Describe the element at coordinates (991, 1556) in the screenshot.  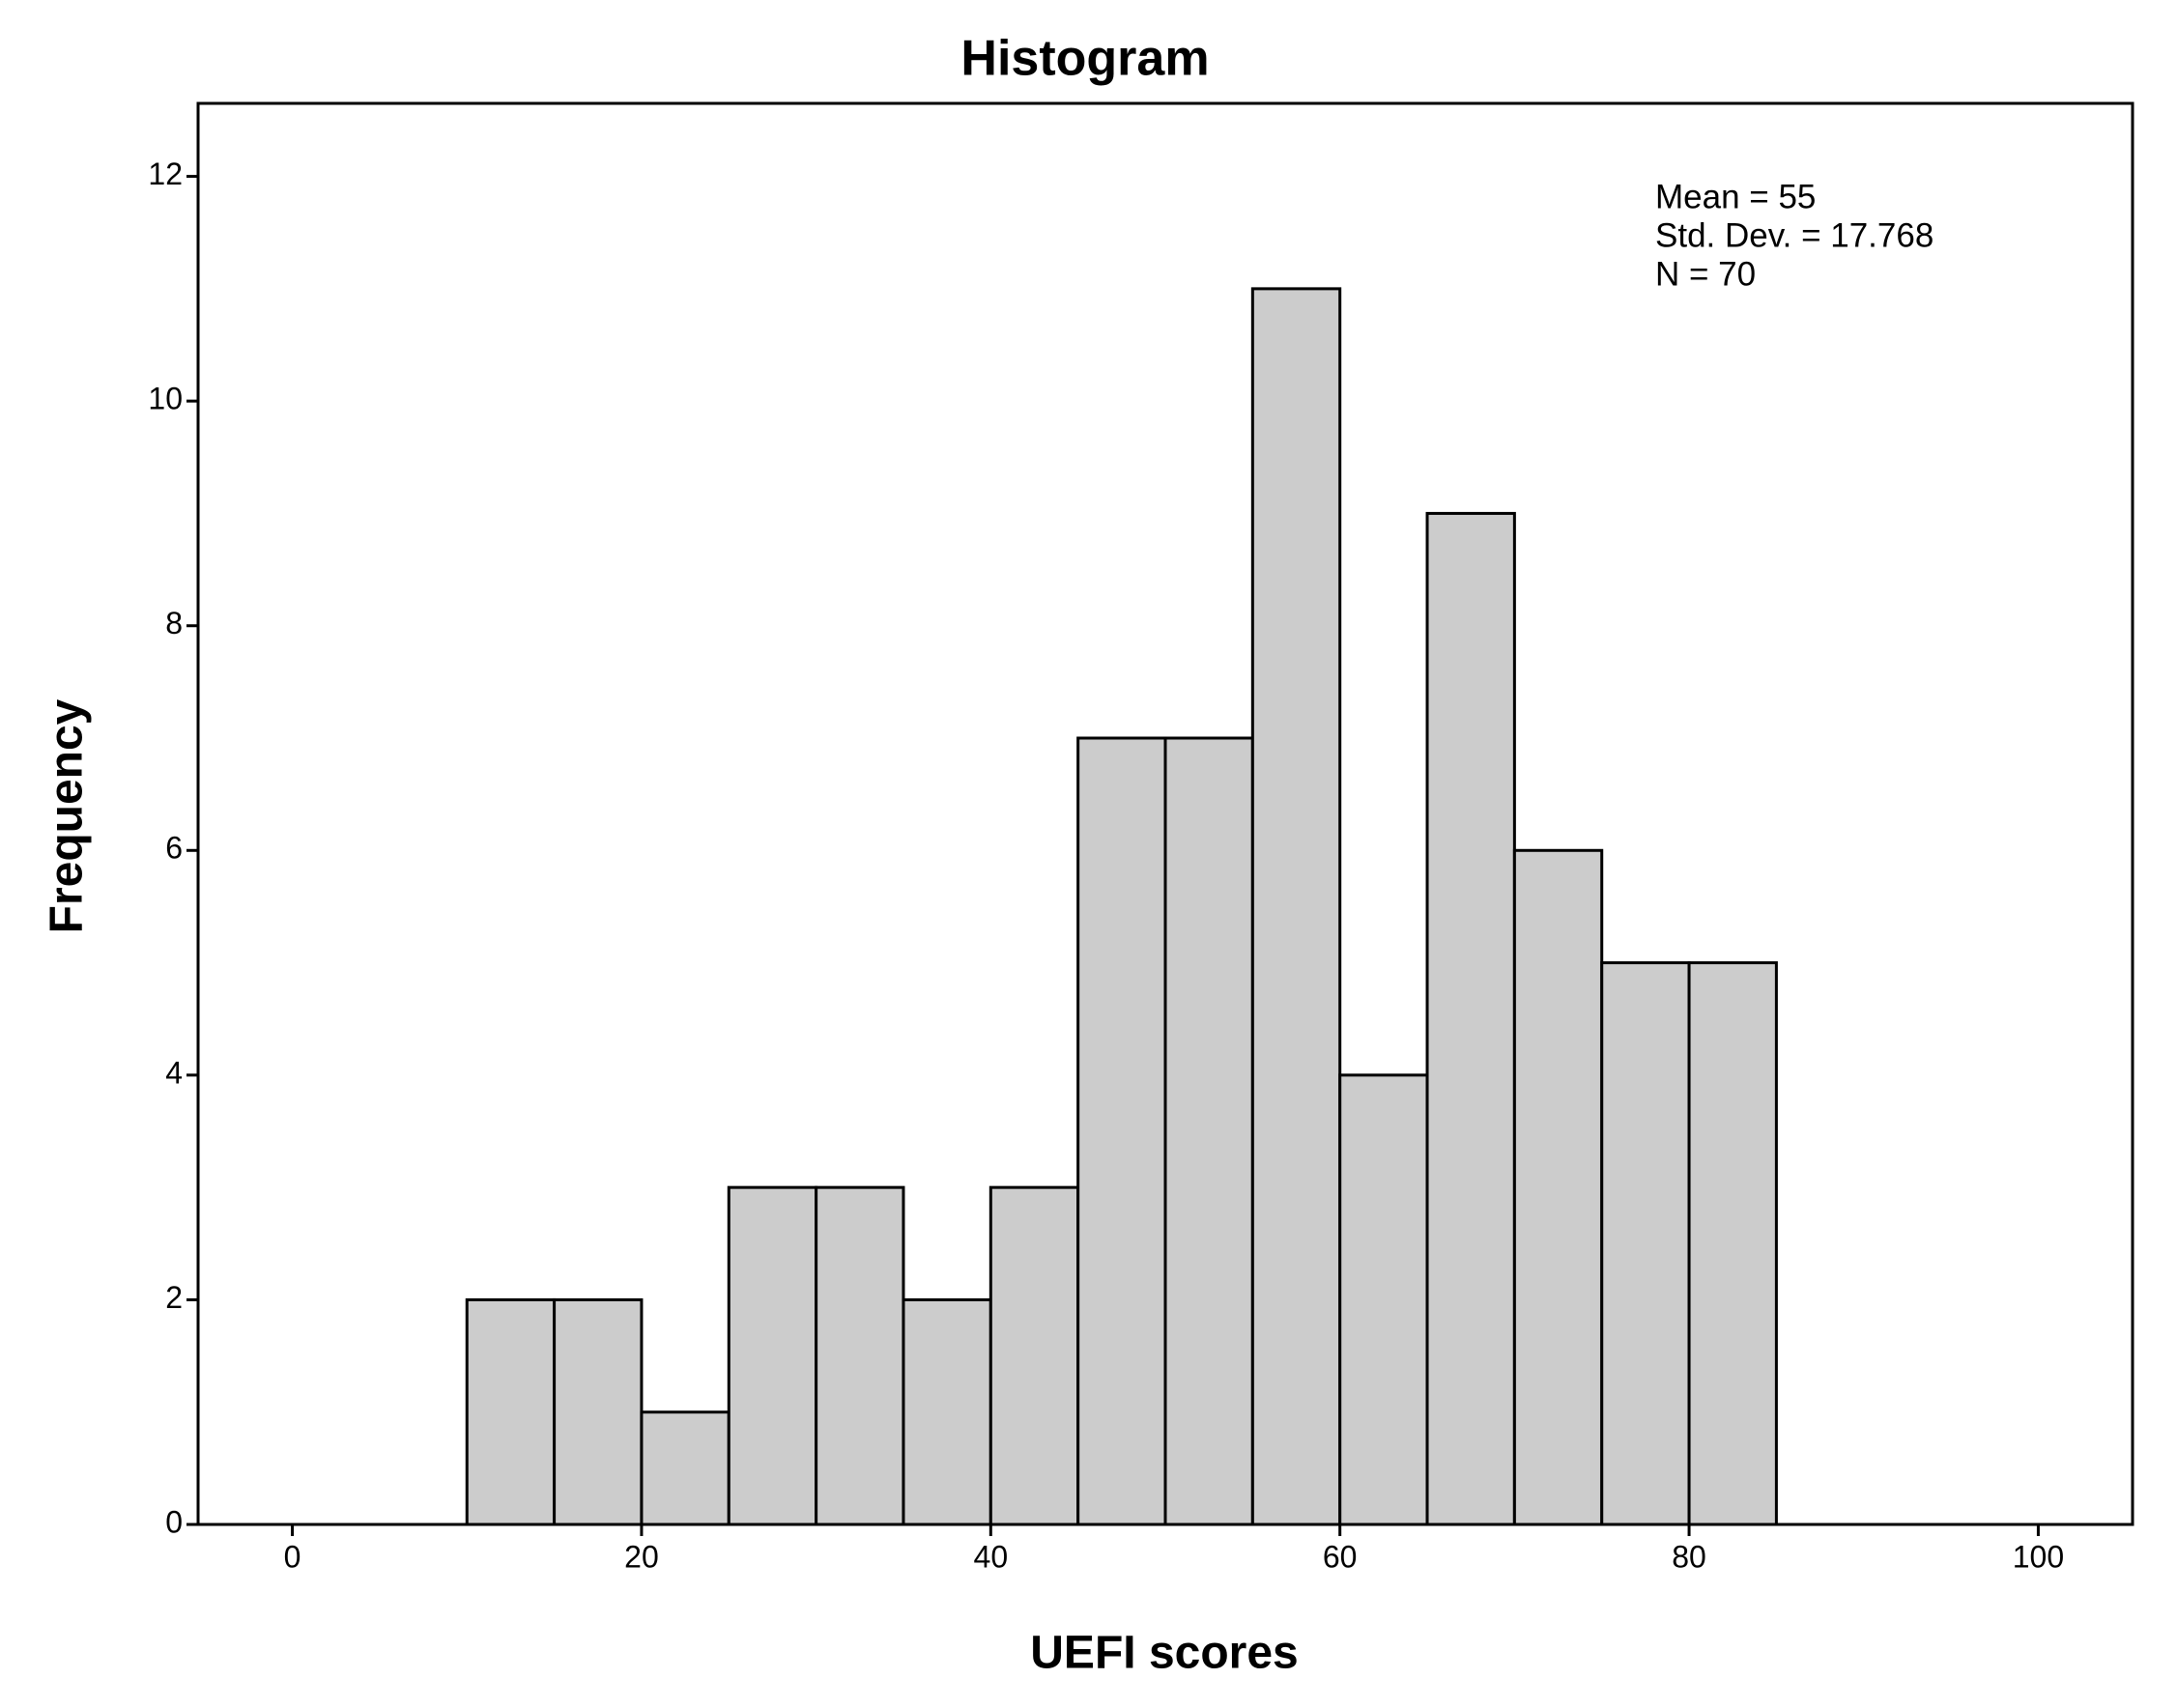
I see `x-tick-label: 40` at that location.